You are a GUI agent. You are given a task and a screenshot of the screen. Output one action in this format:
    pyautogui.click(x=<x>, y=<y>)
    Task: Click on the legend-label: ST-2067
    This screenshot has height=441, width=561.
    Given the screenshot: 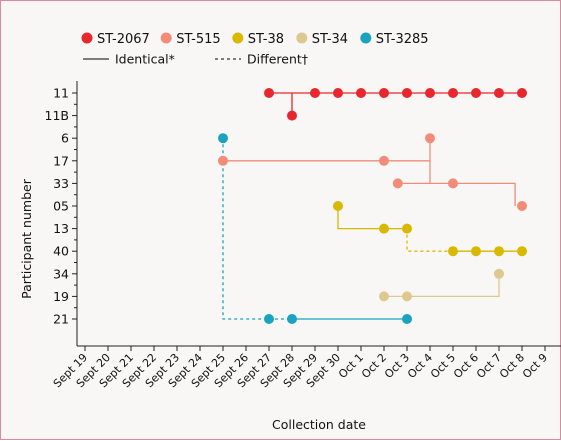 What is the action you would take?
    pyautogui.click(x=123, y=39)
    